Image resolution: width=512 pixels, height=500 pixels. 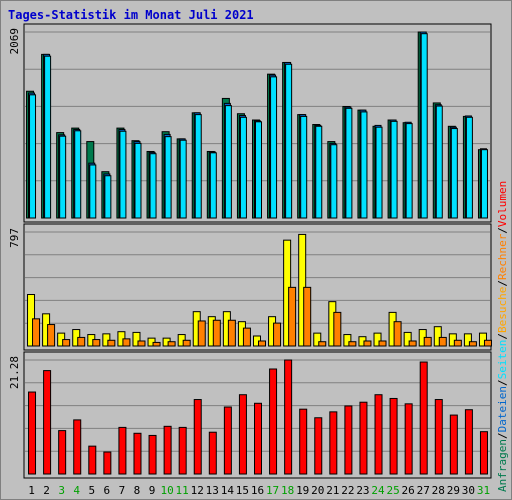 I want to click on x-tick-label: 10, so click(x=166, y=490).